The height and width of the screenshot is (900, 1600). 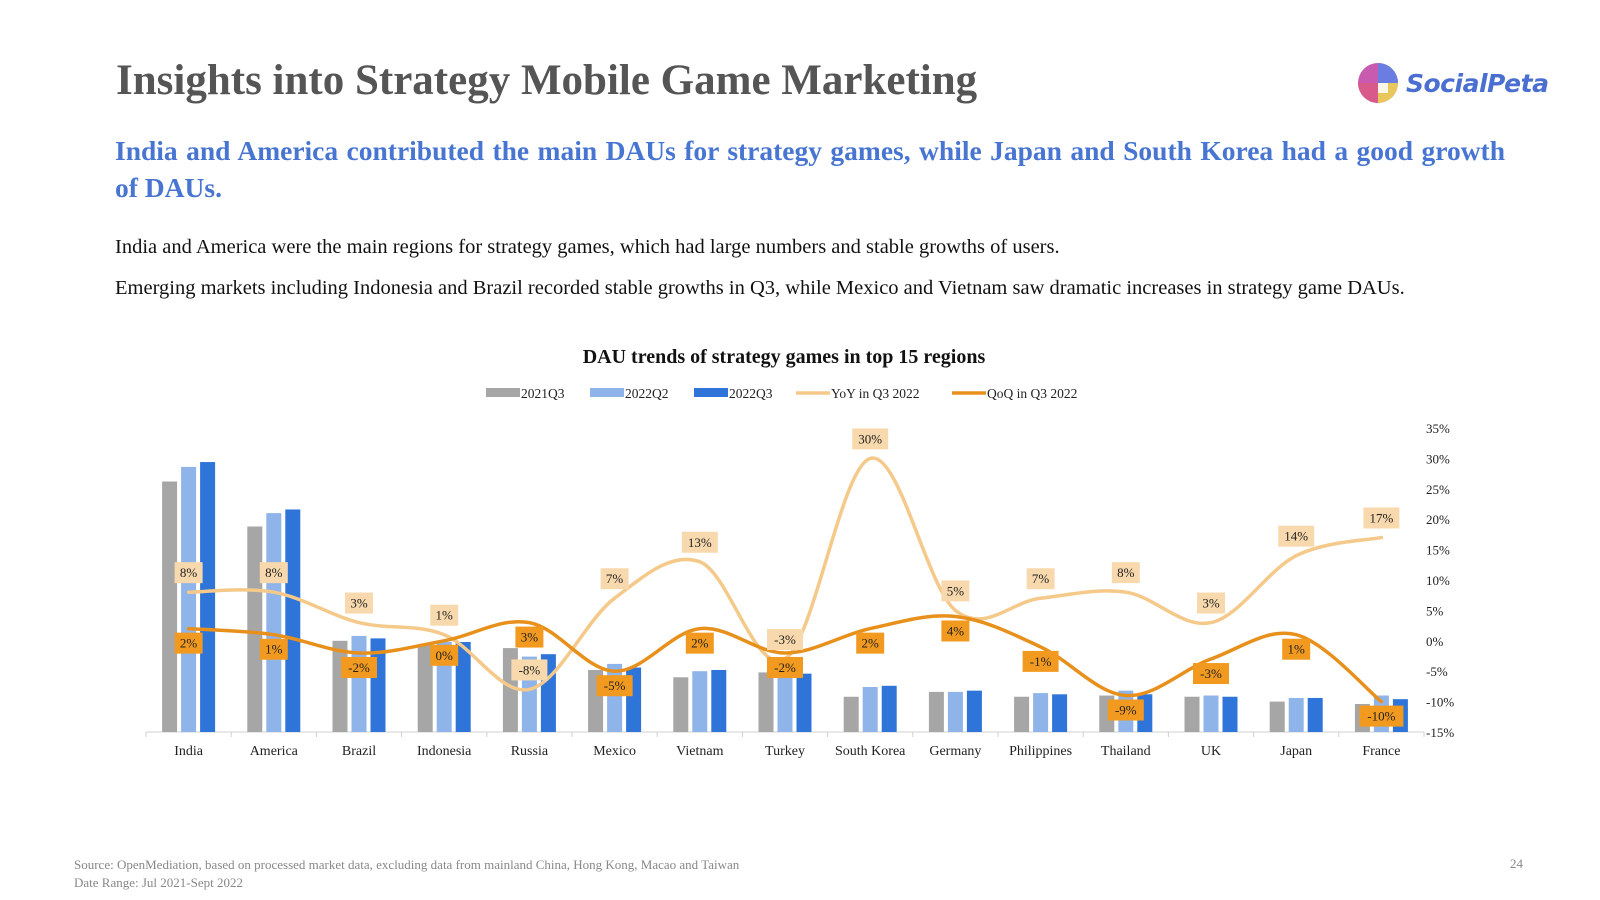 I want to click on logo-text: SocialPeta, so click(x=1477, y=83).